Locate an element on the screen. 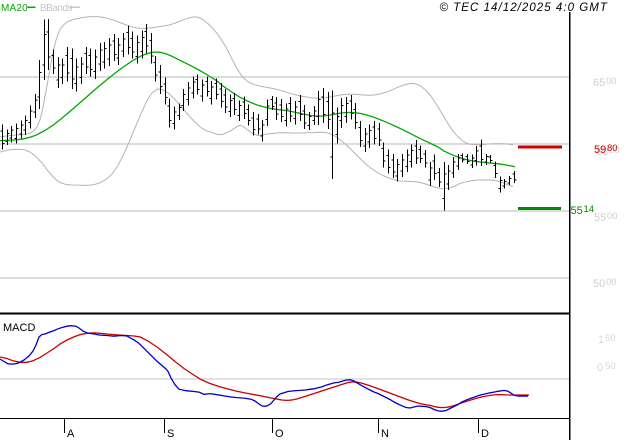  svg-text: © TEC 14/12/2025 4:0 GMT is located at coordinates (523, 8).